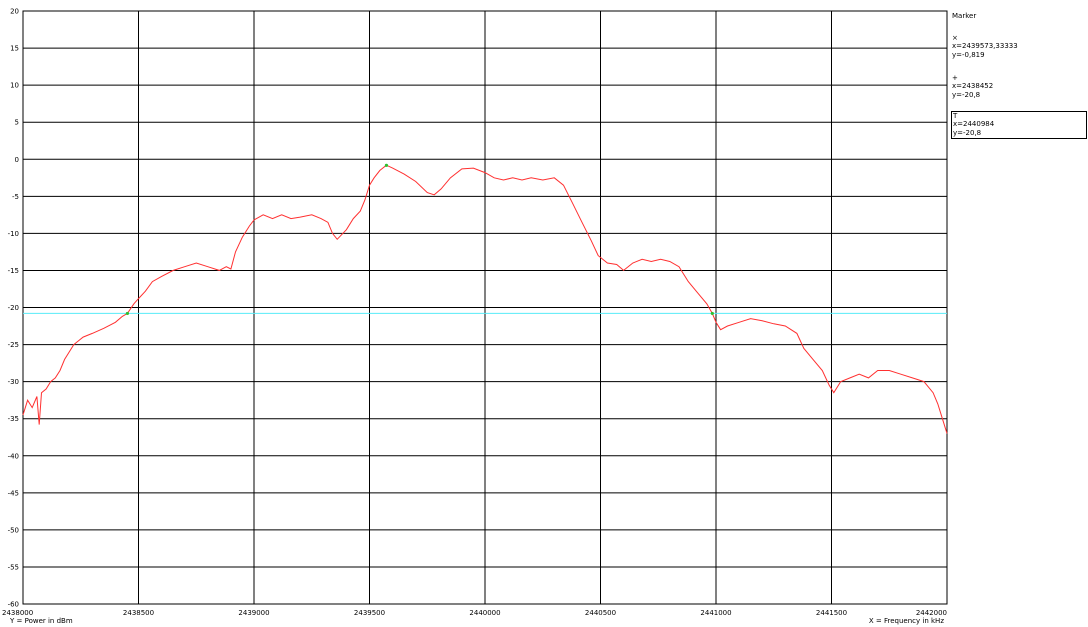 The width and height of the screenshot is (1088, 627). I want to click on y-tick-label: 0, so click(17, 160).